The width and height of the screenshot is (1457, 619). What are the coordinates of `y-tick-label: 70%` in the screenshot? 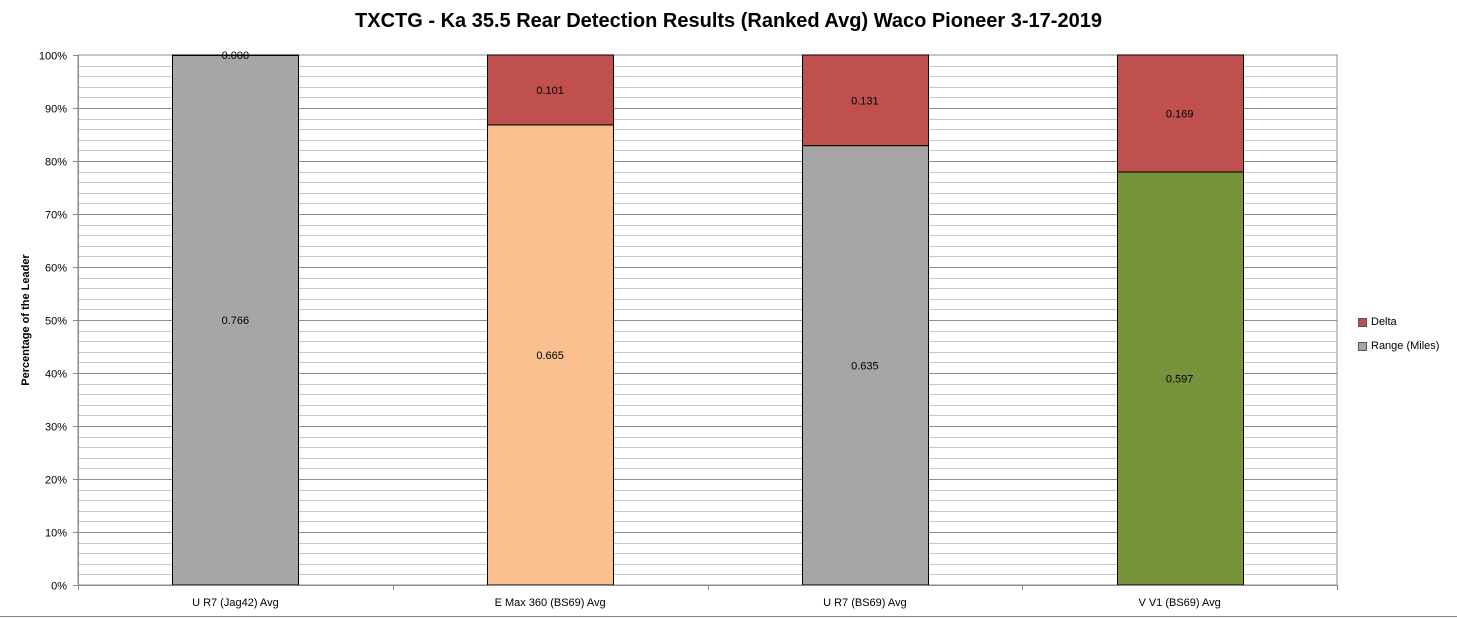 It's located at (56, 216).